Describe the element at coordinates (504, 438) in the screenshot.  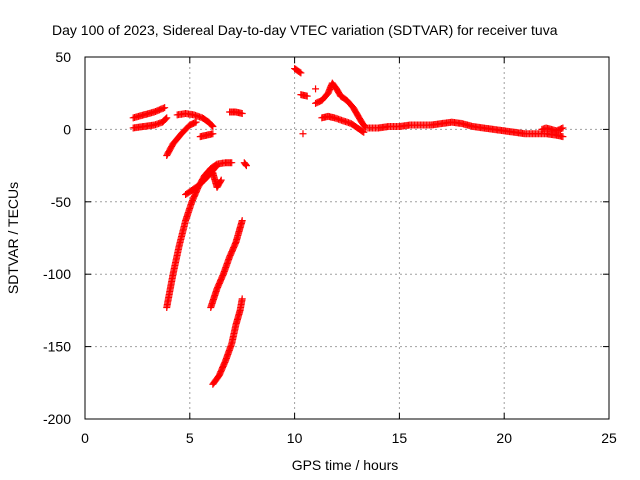
I see `x-tick-label: 20` at that location.